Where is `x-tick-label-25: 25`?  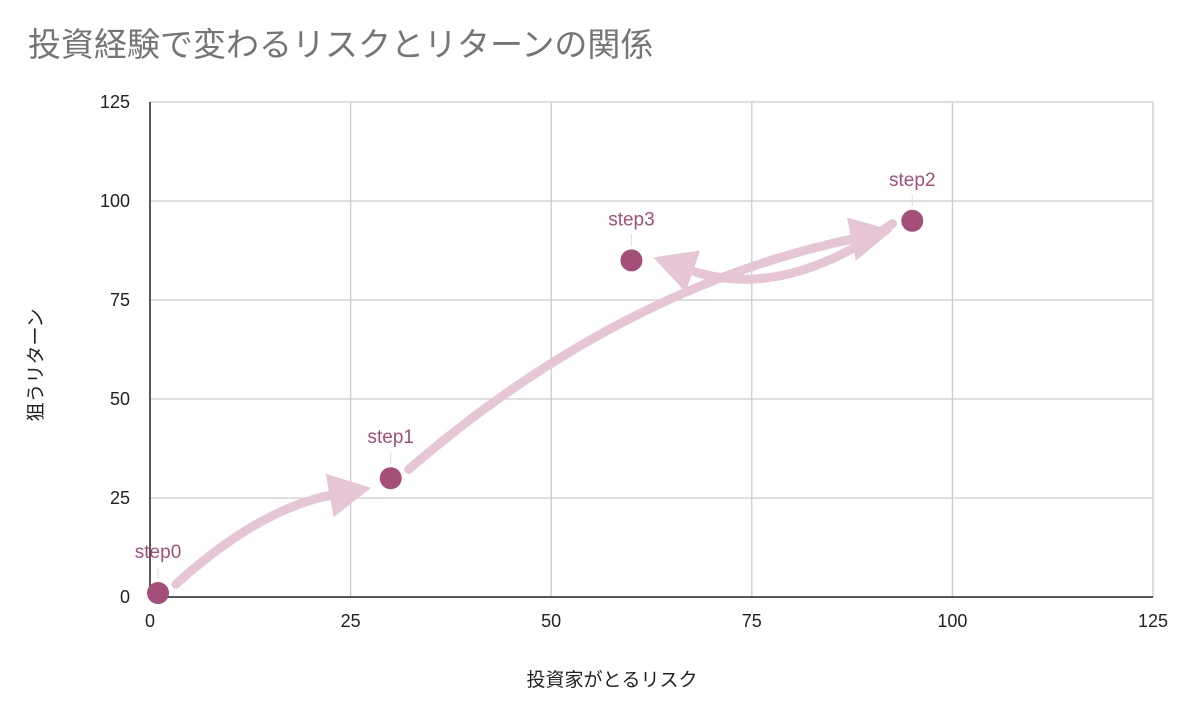
x-tick-label-25: 25 is located at coordinates (351, 621).